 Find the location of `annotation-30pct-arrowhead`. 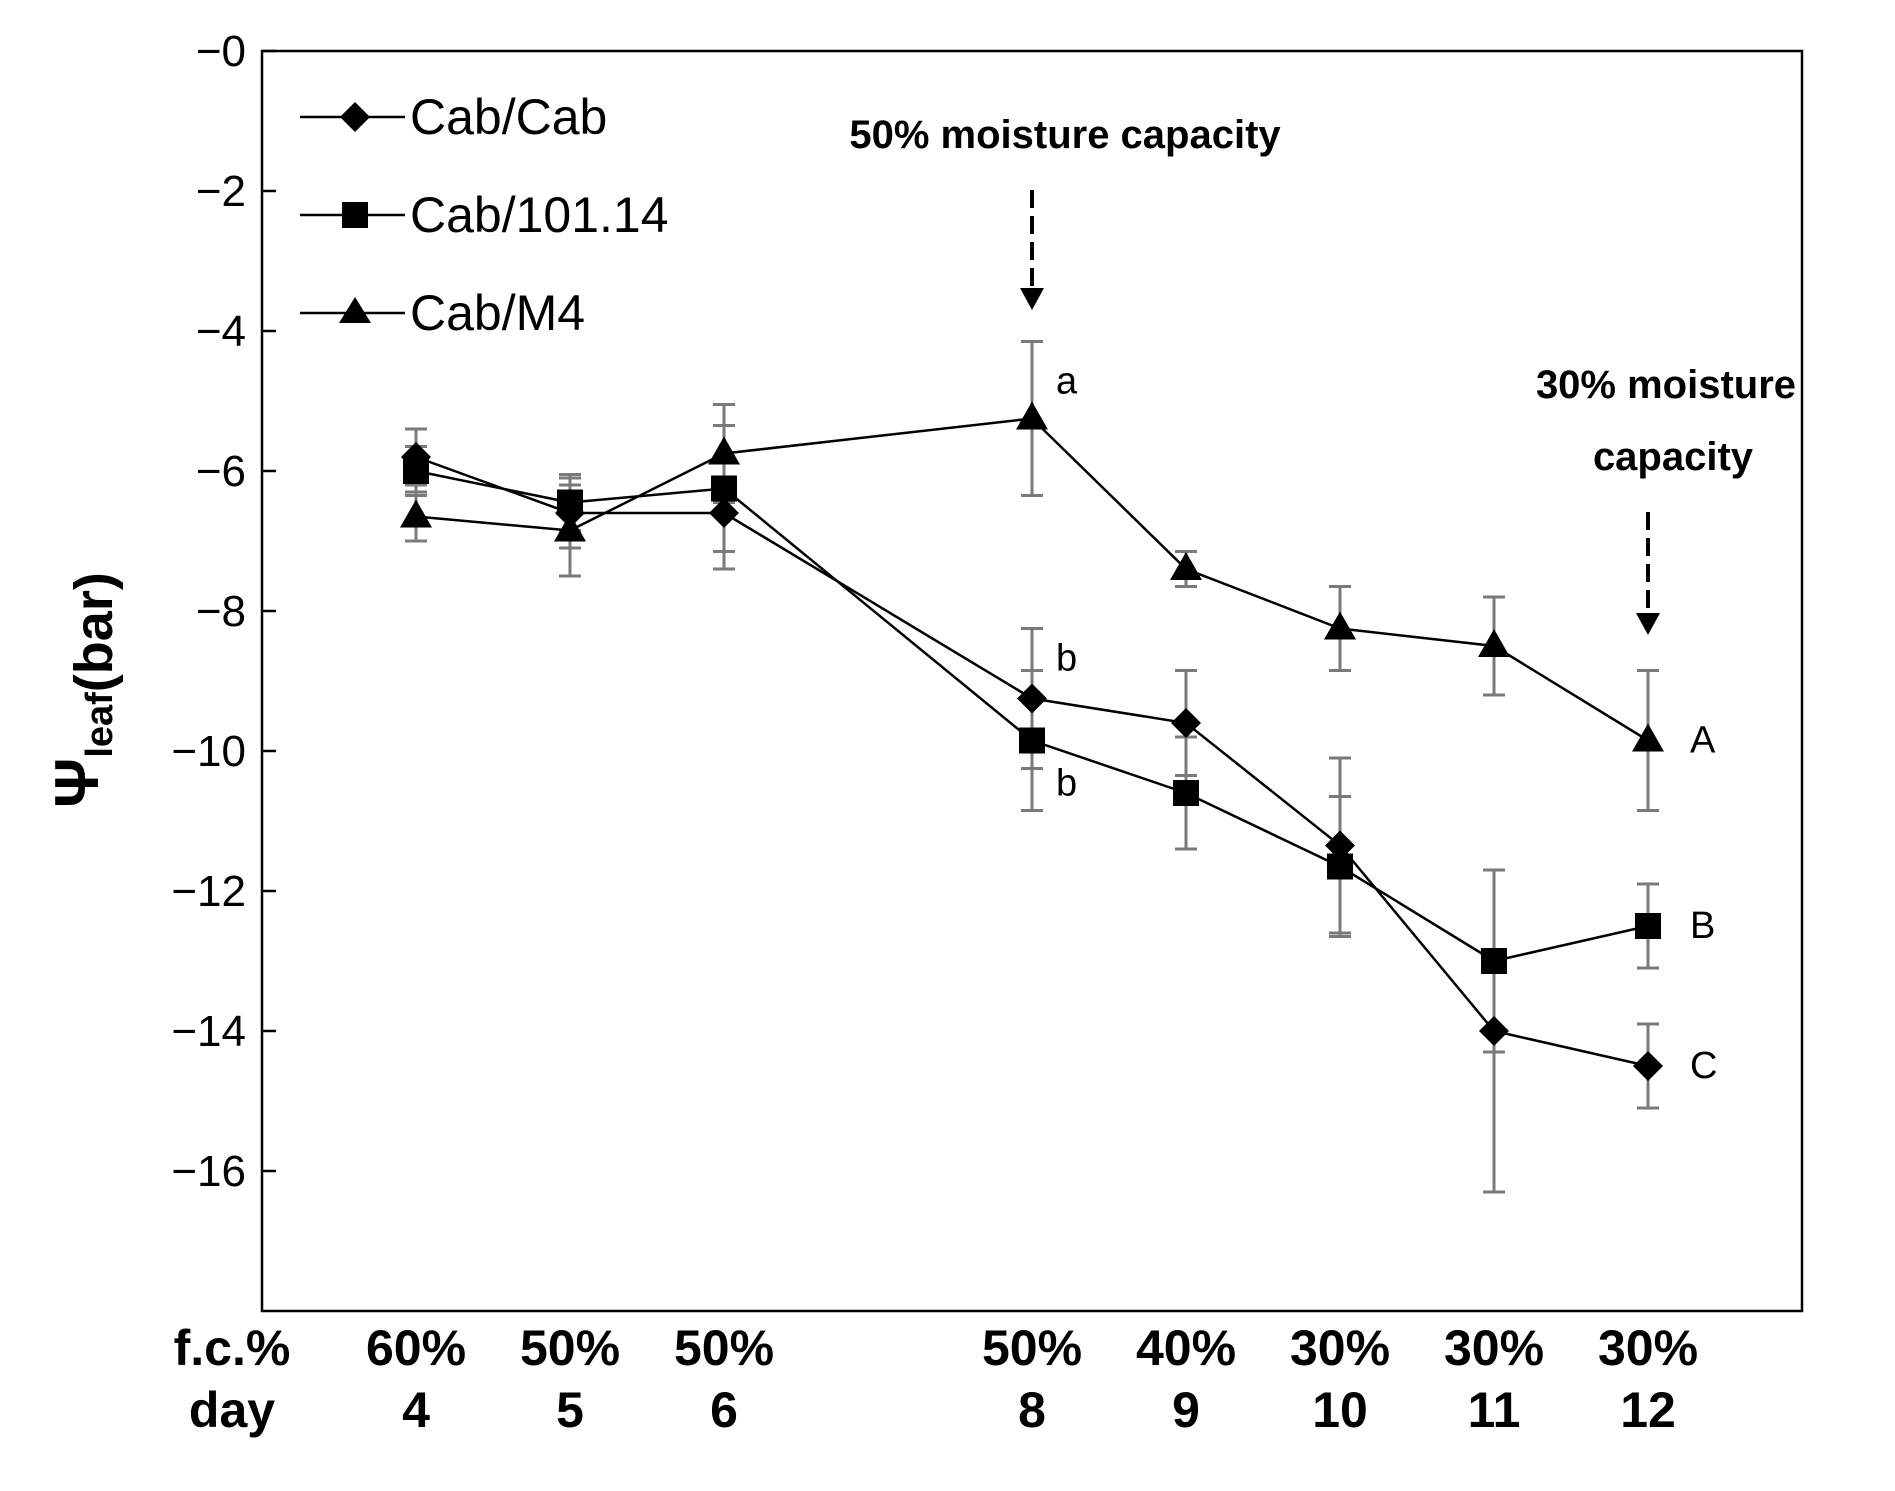

annotation-30pct-arrowhead is located at coordinates (1648, 624).